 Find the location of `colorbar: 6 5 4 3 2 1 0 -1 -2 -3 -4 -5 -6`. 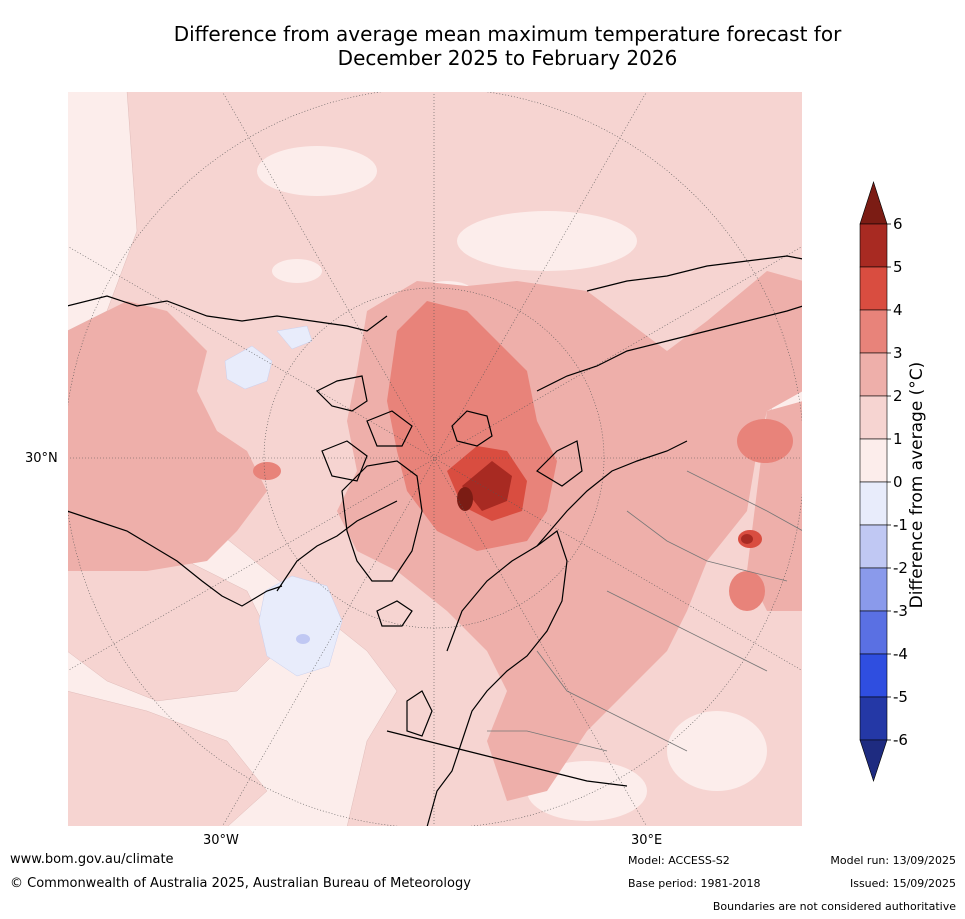

colorbar: 6 5 4 3 2 1 0 -1 -2 -3 -4 -5 -6 is located at coordinates (910, 482).